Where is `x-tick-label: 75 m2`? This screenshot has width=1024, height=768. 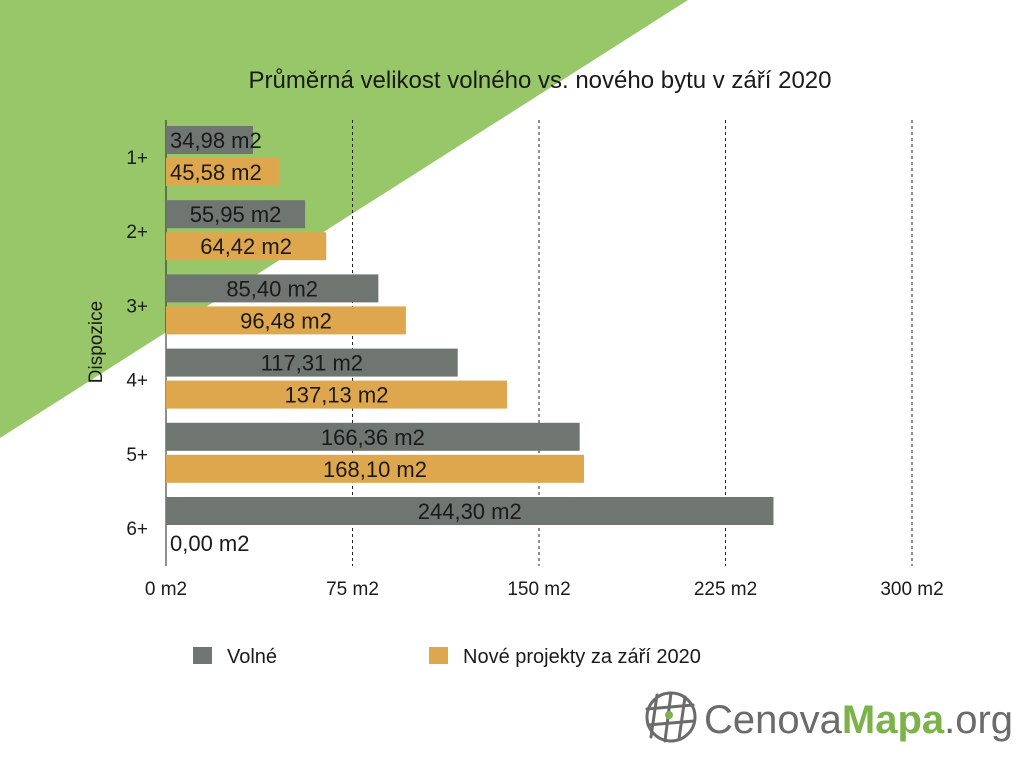
x-tick-label: 75 m2 is located at coordinates (352, 589).